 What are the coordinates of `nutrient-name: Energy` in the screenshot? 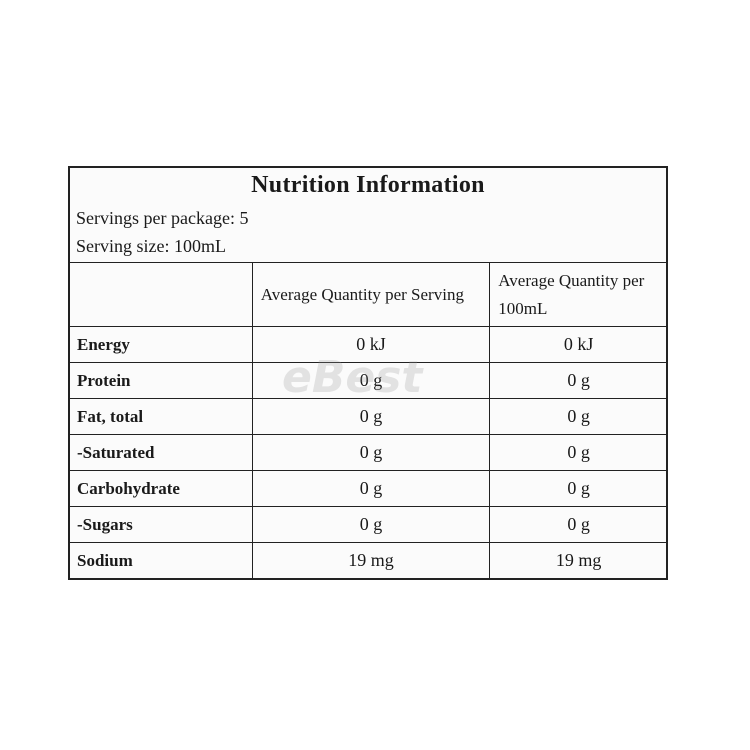 It's located at (160, 344).